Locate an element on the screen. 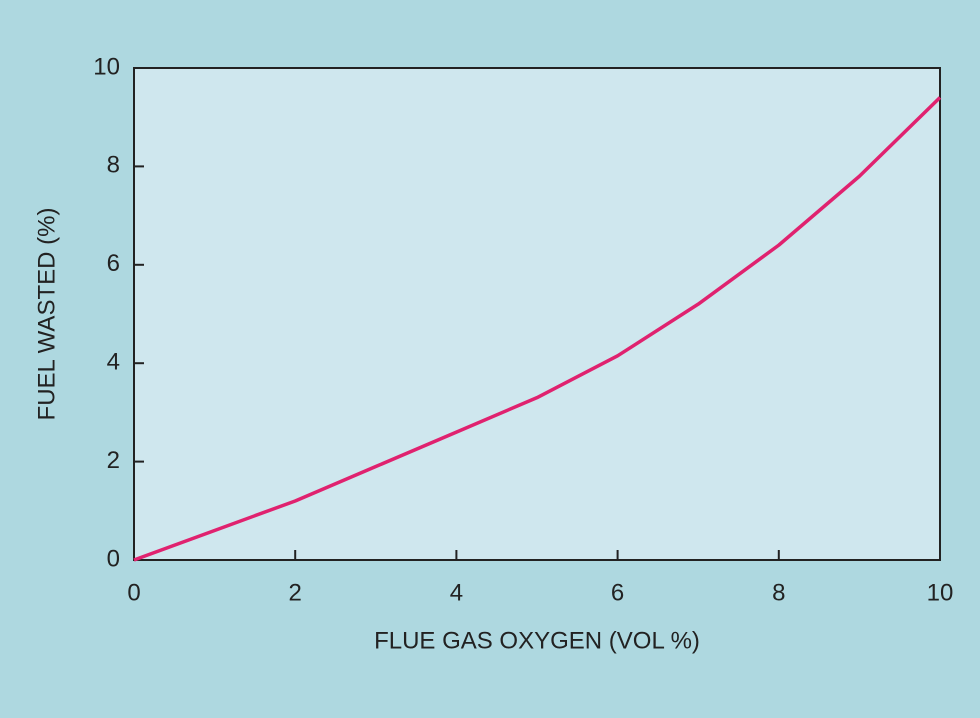 This screenshot has height=718, width=980. x-axis-label: FLUE GAS OXYGEN (VOL %) is located at coordinates (537, 640).